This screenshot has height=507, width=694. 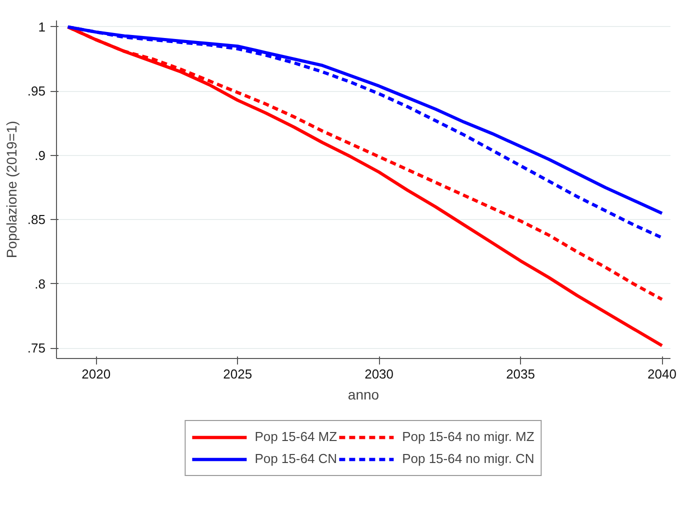 I want to click on x-tick-label: 2035, so click(x=520, y=374).